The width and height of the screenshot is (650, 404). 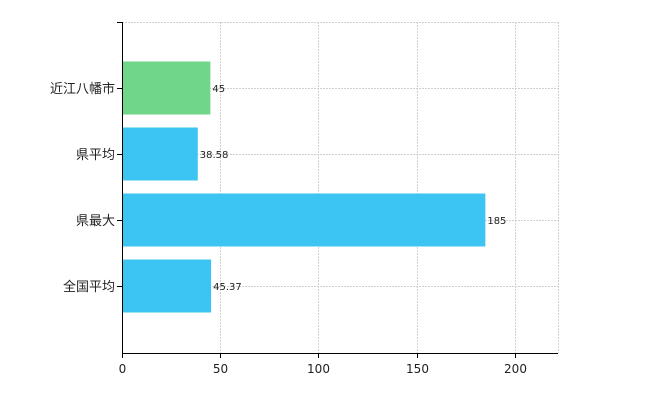 What do you see at coordinates (95, 155) in the screenshot?
I see `category-label: 県平均` at bounding box center [95, 155].